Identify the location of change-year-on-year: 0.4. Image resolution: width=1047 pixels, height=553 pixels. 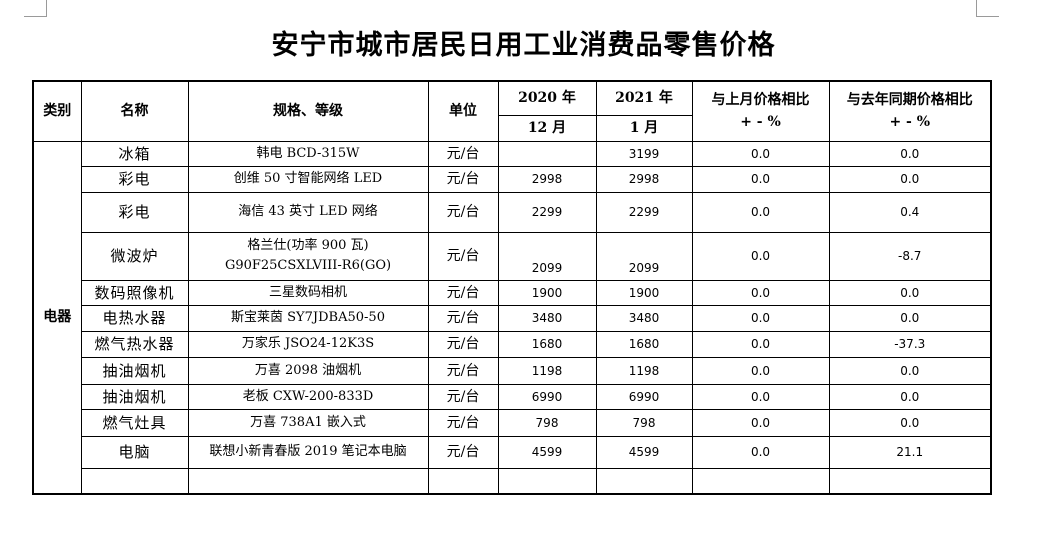
(910, 212).